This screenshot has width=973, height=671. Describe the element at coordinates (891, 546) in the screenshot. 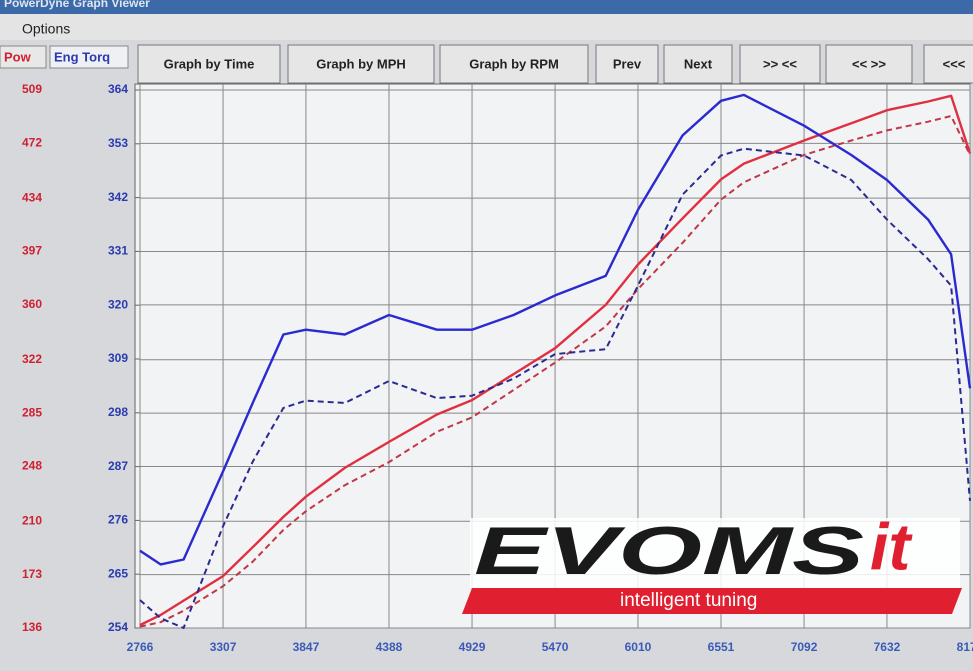

I see `logo-suffix: it` at that location.